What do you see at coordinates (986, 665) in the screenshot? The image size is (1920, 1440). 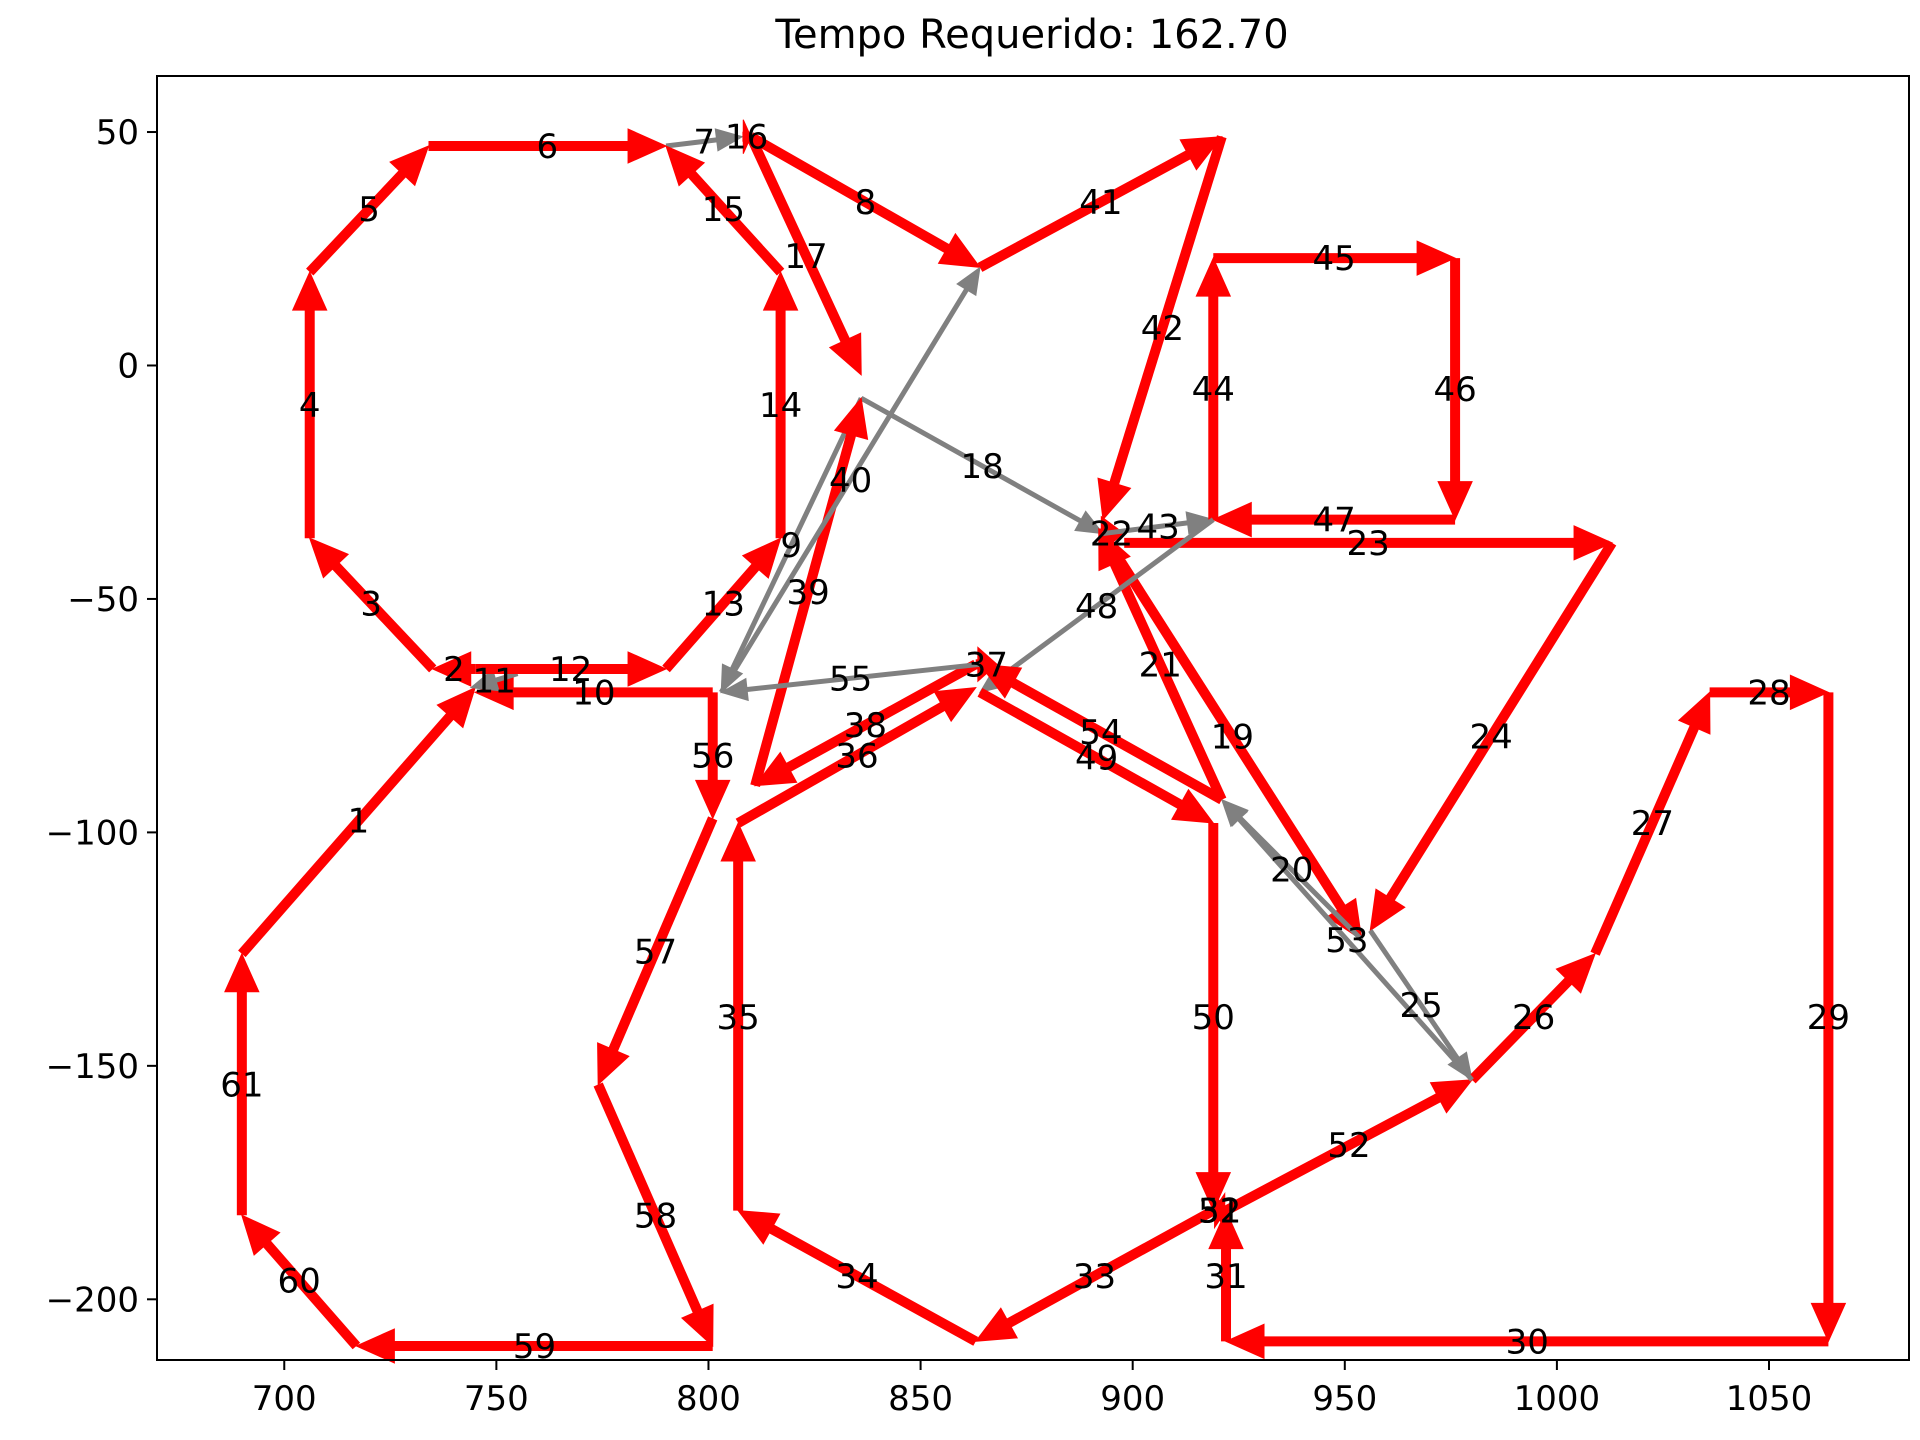 I see `segment-label: 37` at bounding box center [986, 665].